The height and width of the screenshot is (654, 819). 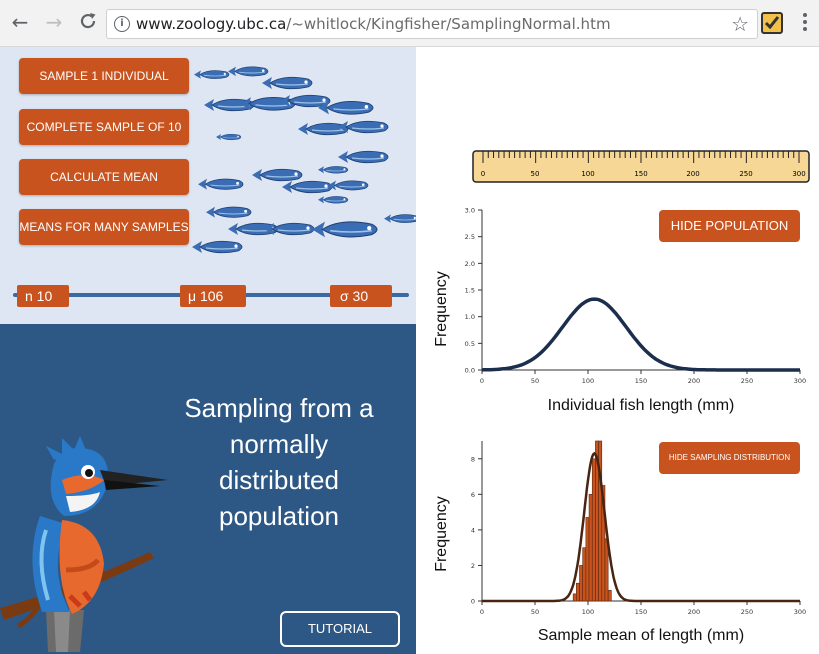 I want to click on ruler-tick-100: 100, so click(x=587, y=174).